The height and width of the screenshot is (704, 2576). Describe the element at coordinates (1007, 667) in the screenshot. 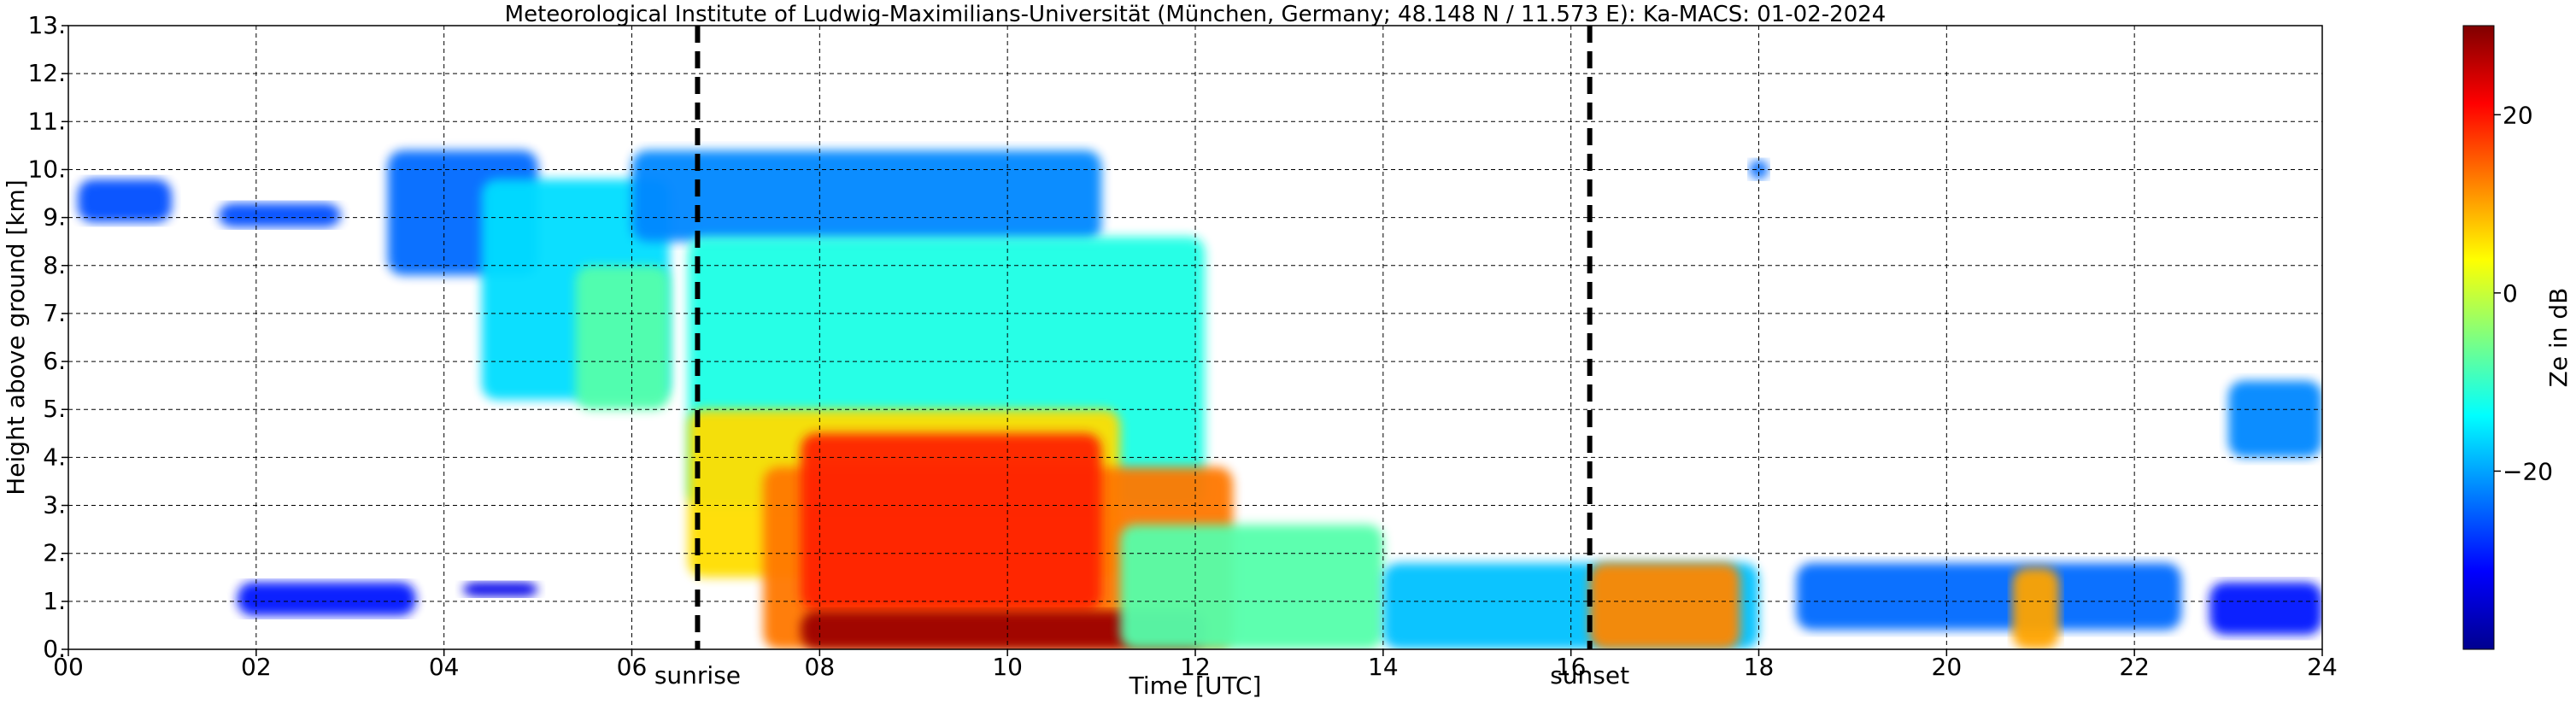

I see `x-tick-label: 10` at that location.